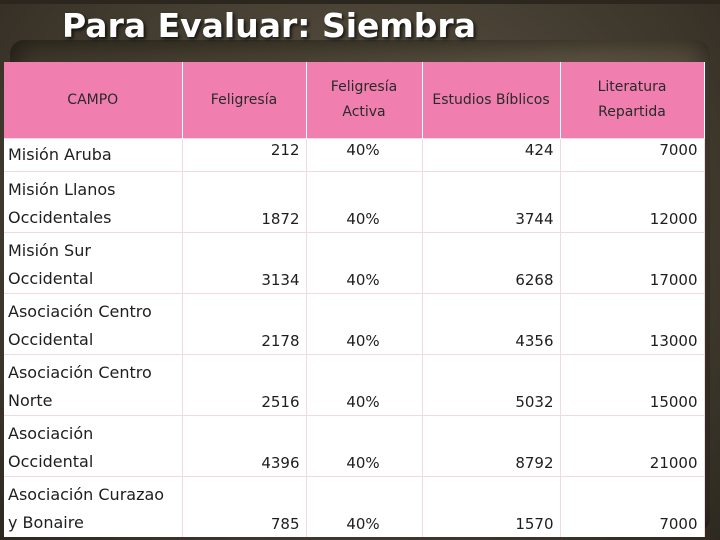 The height and width of the screenshot is (540, 720). I want to click on cell-literatura-repartida: 13000, so click(632, 324).